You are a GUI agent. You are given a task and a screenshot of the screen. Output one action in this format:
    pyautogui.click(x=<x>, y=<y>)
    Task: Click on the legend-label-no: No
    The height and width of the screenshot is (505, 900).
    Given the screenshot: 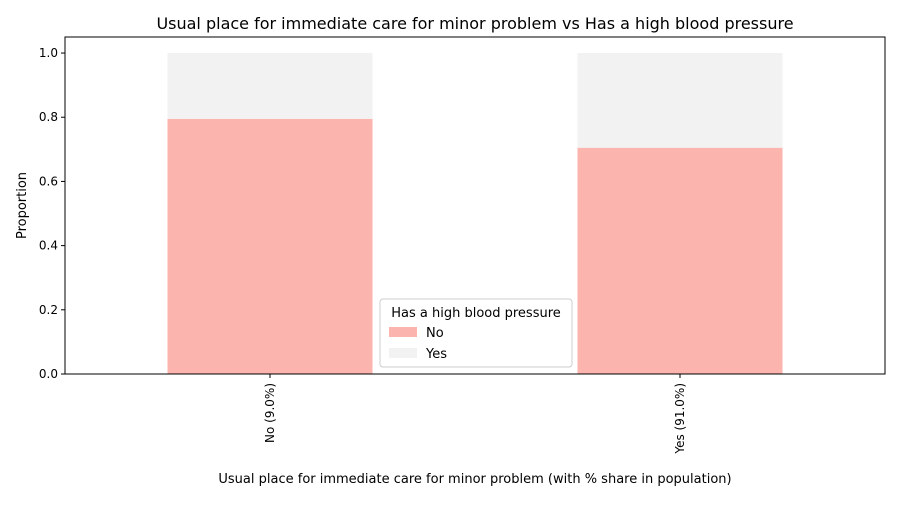 What is the action you would take?
    pyautogui.click(x=435, y=333)
    